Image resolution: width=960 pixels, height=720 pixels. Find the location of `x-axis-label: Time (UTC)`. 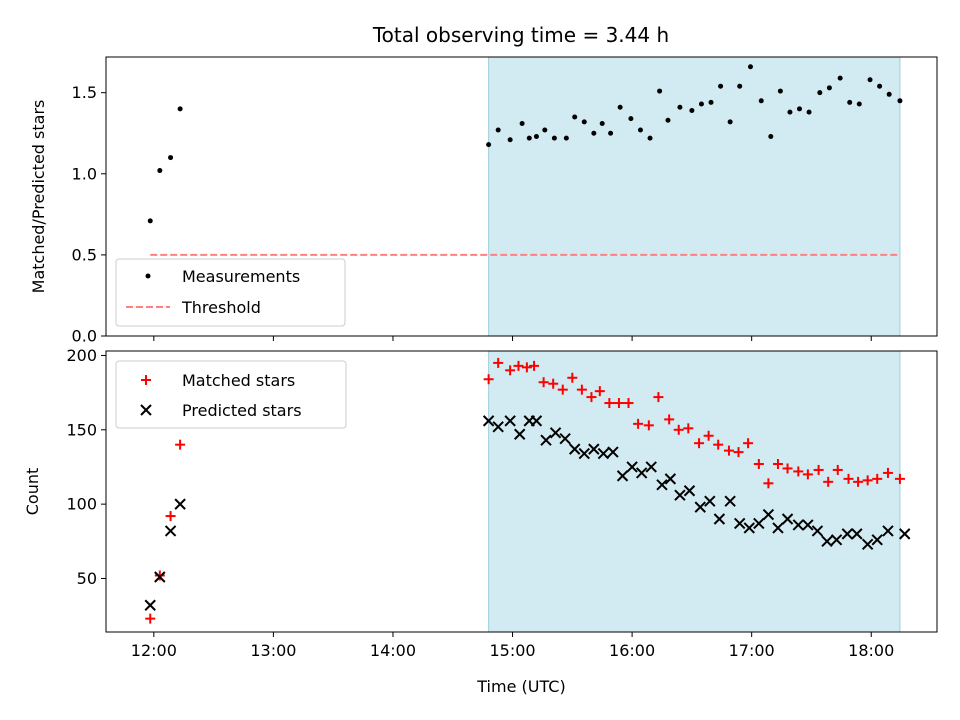

x-axis-label: Time (UTC) is located at coordinates (520, 686).